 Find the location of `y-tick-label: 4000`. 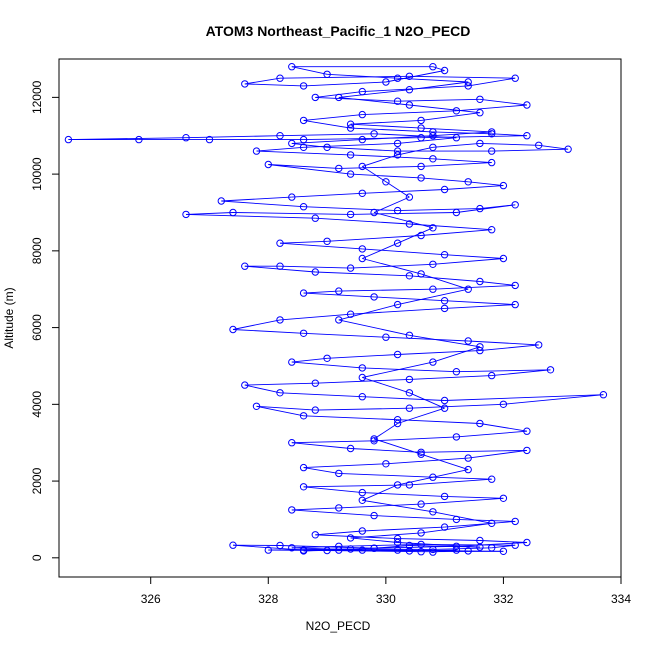

y-tick-label: 4000 is located at coordinates (37, 404).